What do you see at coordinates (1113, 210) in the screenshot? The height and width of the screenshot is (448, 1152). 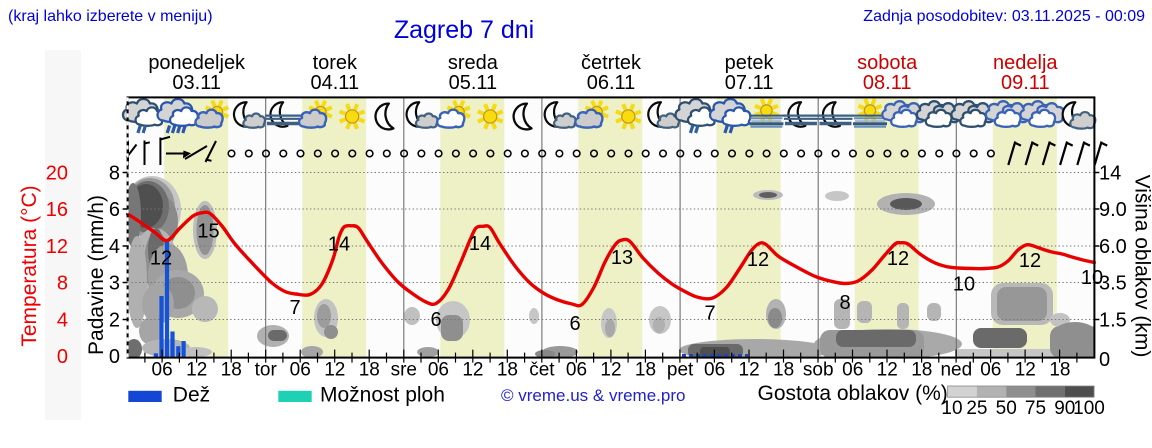 I see `svg-text: 9.0` at bounding box center [1113, 210].